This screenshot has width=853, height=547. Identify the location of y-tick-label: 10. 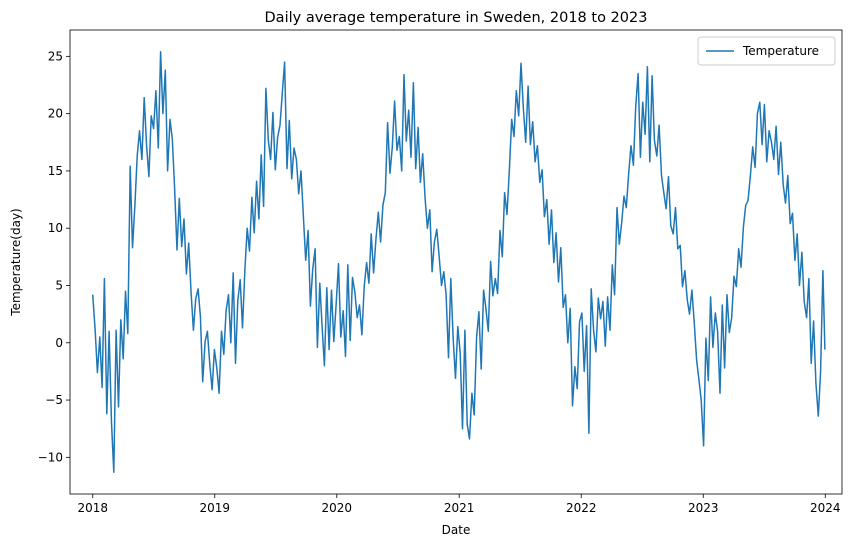
(55, 228).